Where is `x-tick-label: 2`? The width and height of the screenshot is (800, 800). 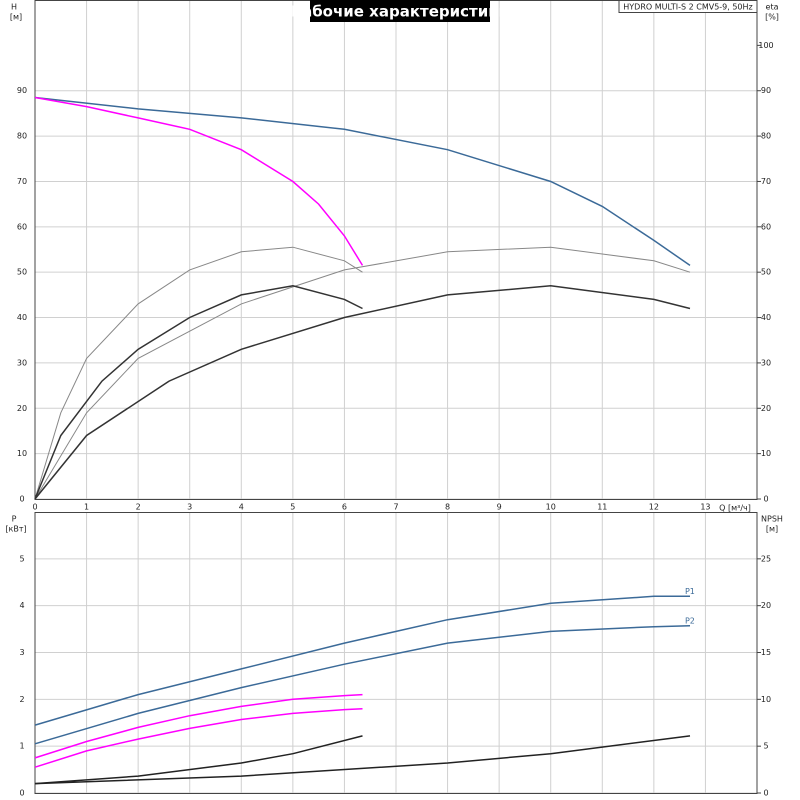 x-tick-label: 2 is located at coordinates (138, 507).